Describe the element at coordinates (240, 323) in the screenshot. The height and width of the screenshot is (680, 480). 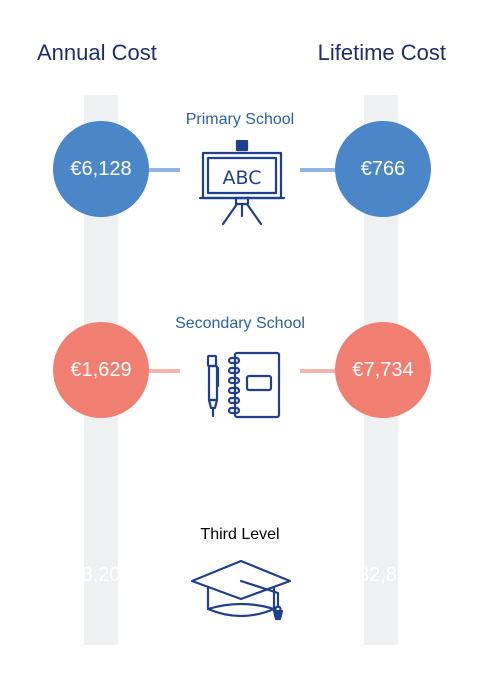
I see `section-label: Secondary School` at that location.